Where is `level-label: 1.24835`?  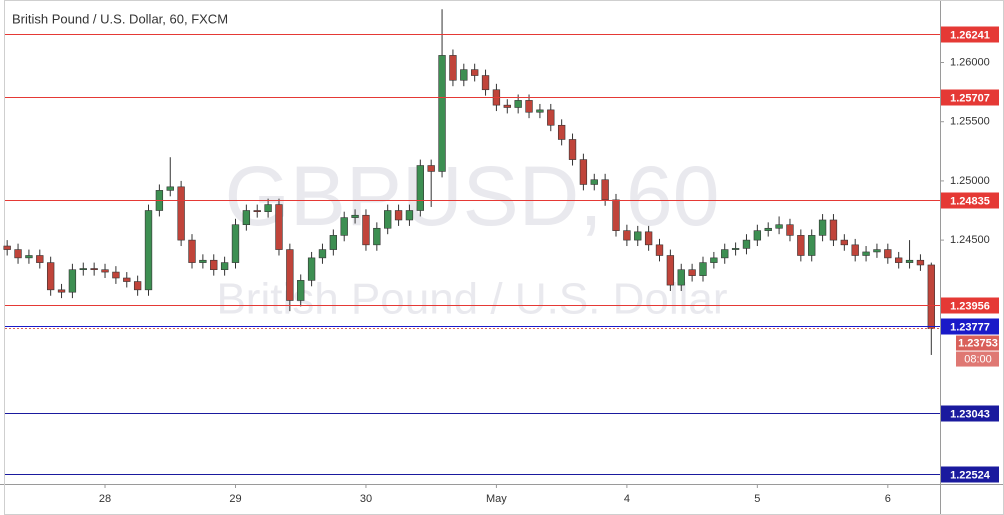
level-label: 1.24835 is located at coordinates (970, 201).